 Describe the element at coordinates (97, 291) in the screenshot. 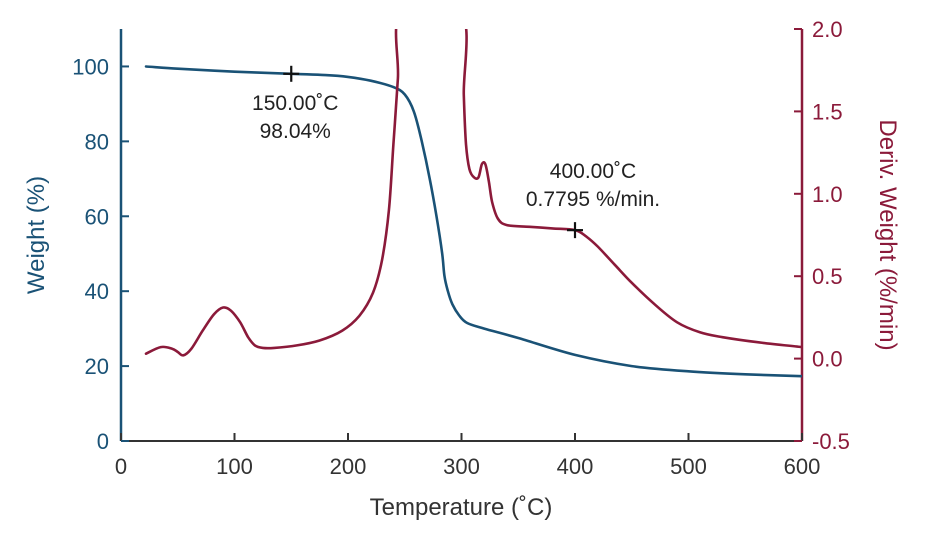

I see `left-y-tick-label: 40` at that location.